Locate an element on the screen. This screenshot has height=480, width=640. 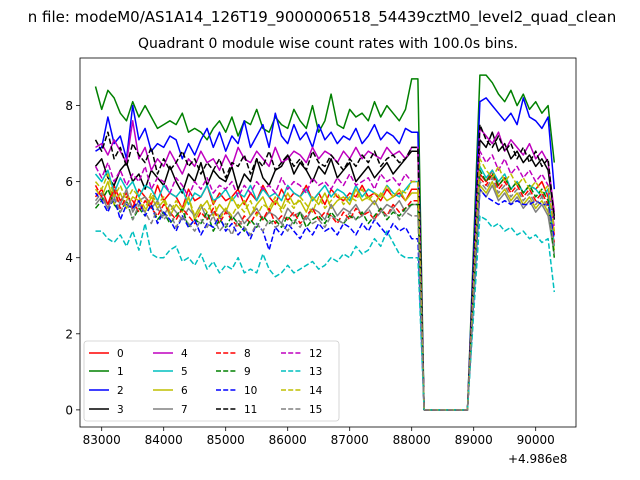
legend-label-6: 6 is located at coordinates (184, 391).